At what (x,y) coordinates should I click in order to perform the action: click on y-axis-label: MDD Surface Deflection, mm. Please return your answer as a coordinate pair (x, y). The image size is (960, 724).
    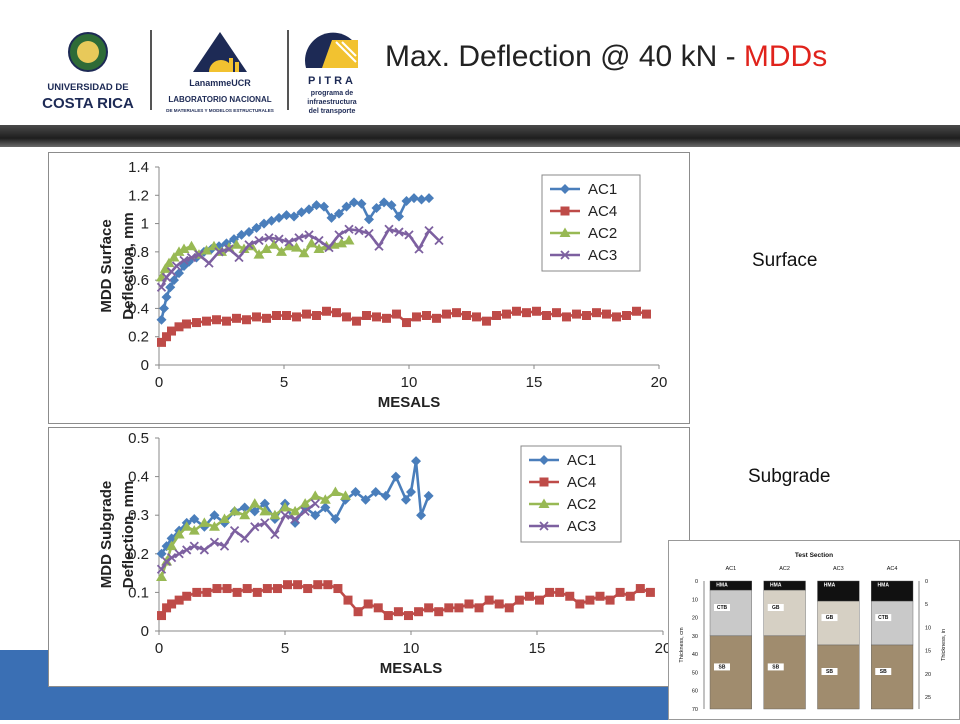
    Looking at the image, I should click on (117, 266).